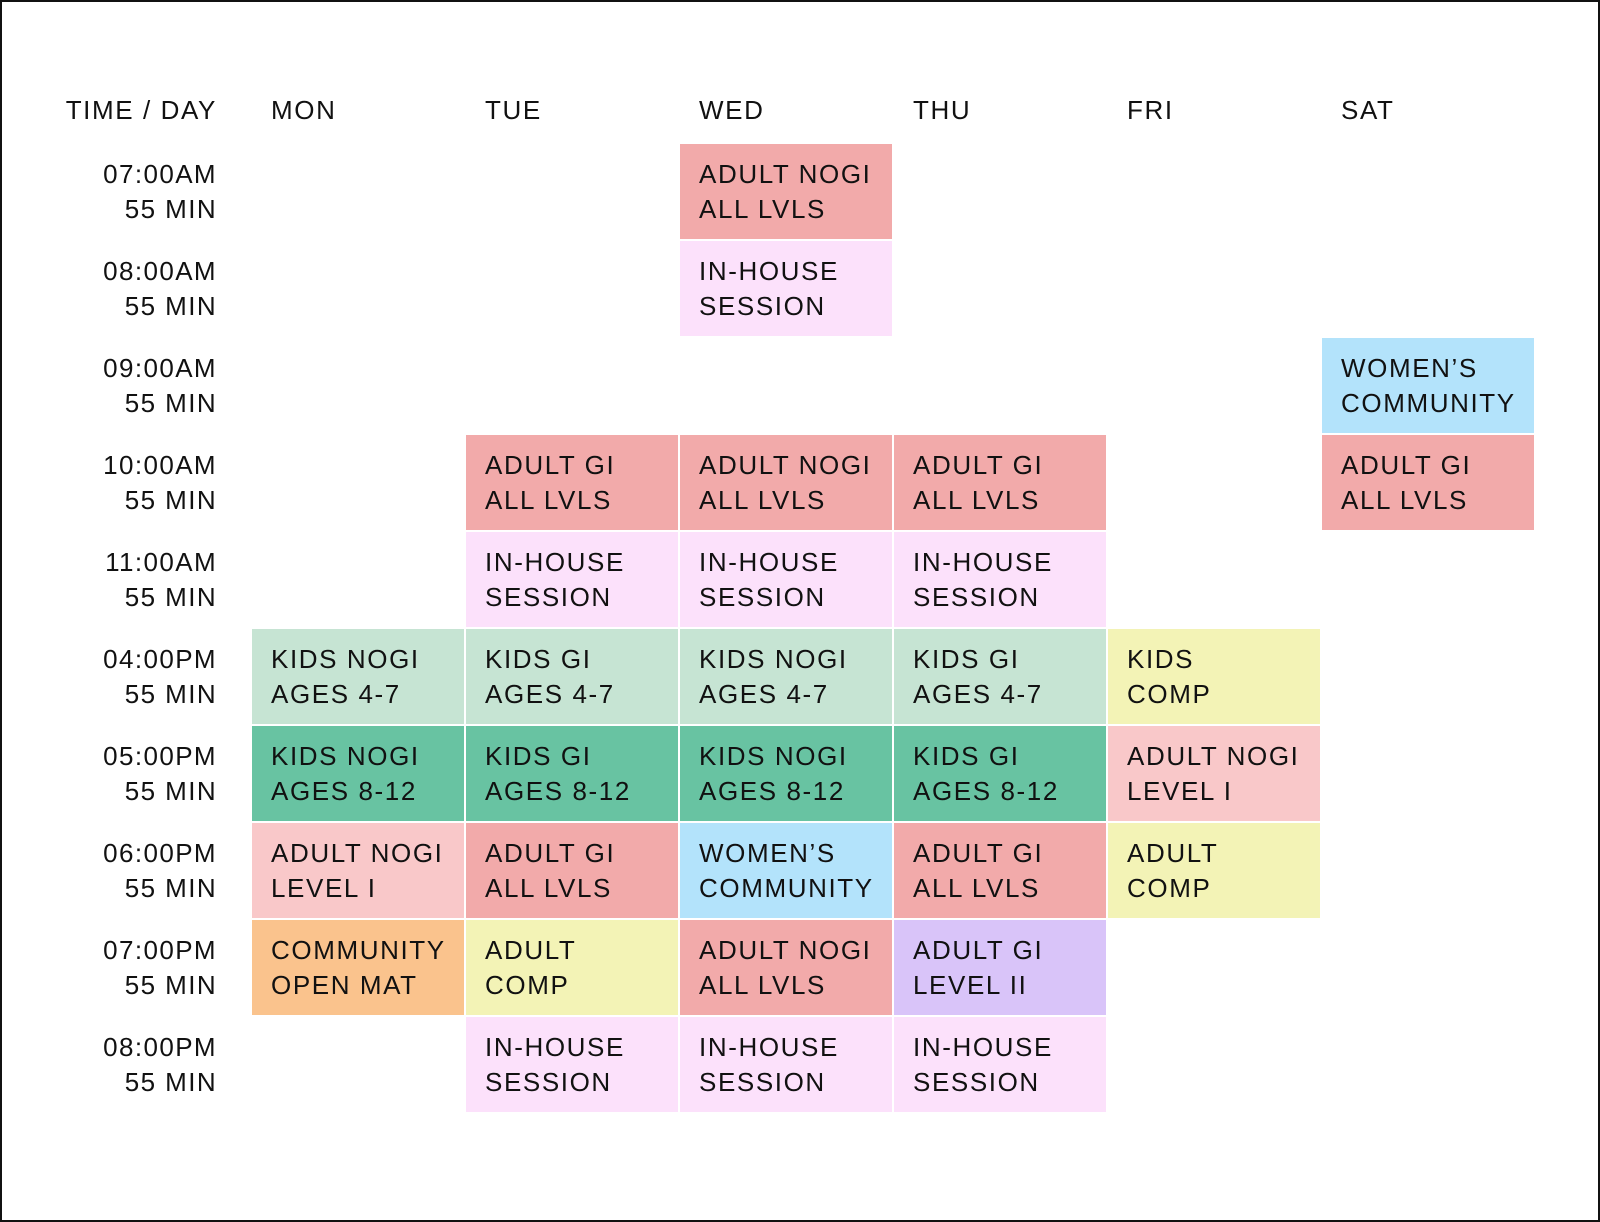 This screenshot has width=1600, height=1222. Describe the element at coordinates (160, 658) in the screenshot. I see `time-label: 04:00PM` at that location.